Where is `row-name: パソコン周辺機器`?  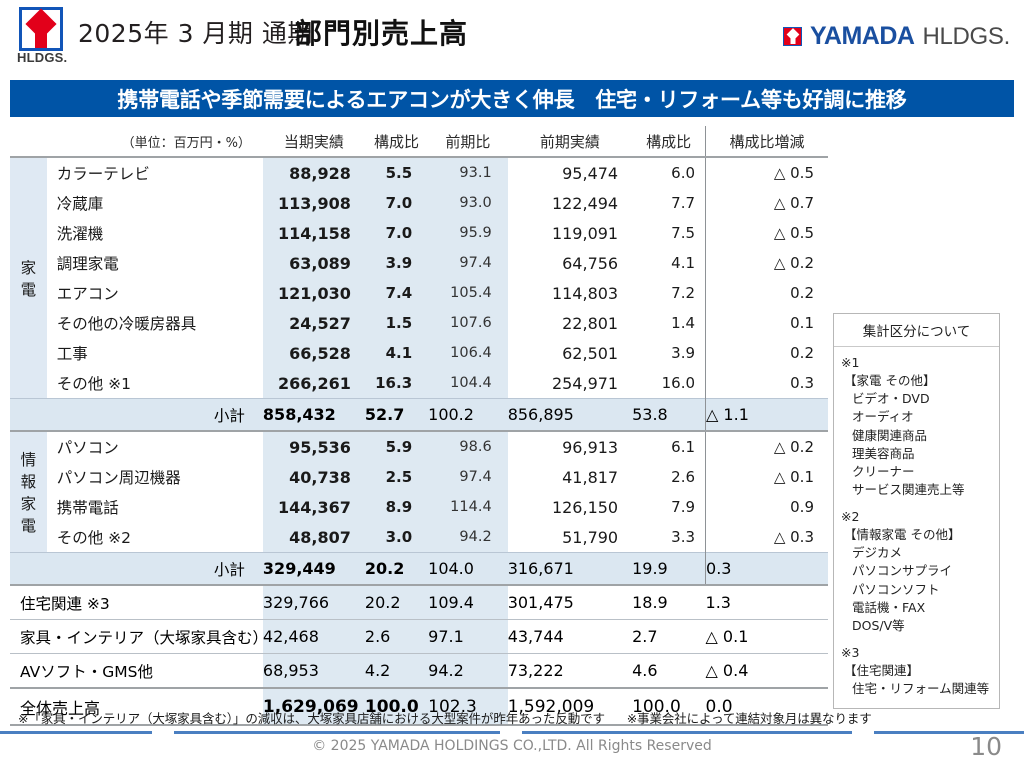 row-name: パソコン周辺機器 is located at coordinates (154, 477).